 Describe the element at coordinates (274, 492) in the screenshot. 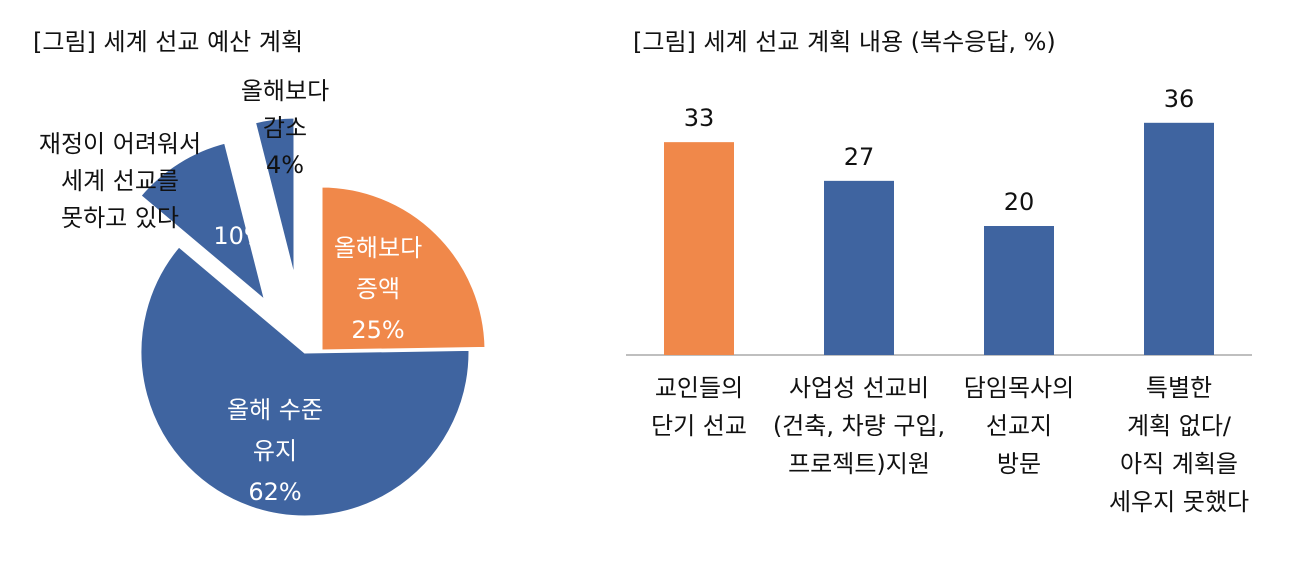

I see `pie-slice-2-label-line-3: 62%` at that location.